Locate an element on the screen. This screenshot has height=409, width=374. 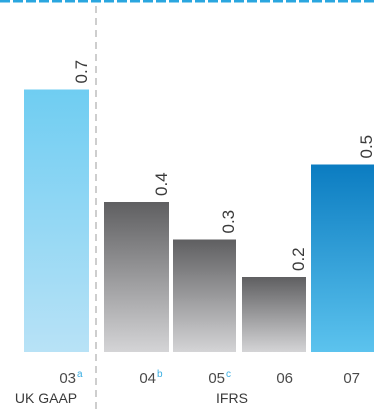
category-superscript-05: c is located at coordinates (228, 374).